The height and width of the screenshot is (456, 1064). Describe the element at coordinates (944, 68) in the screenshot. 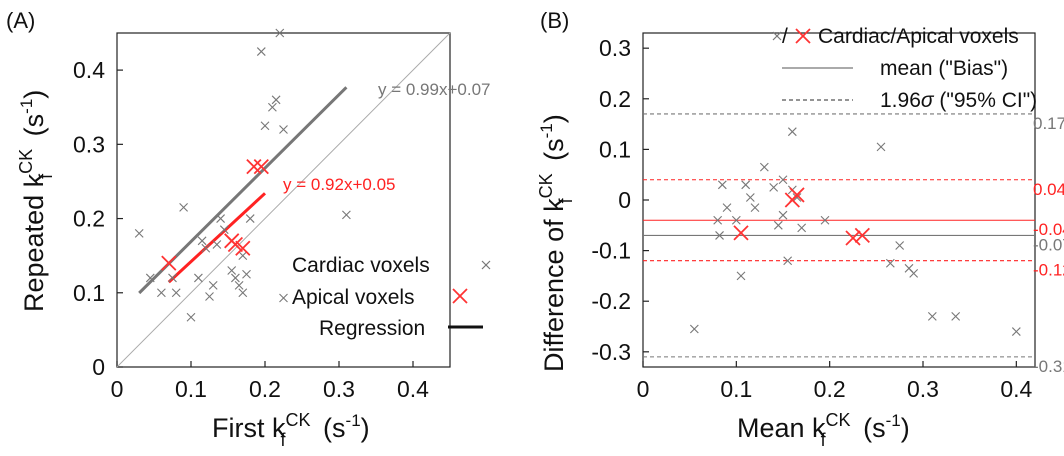

I see `legend-mean-label: mean ("Bias")` at that location.